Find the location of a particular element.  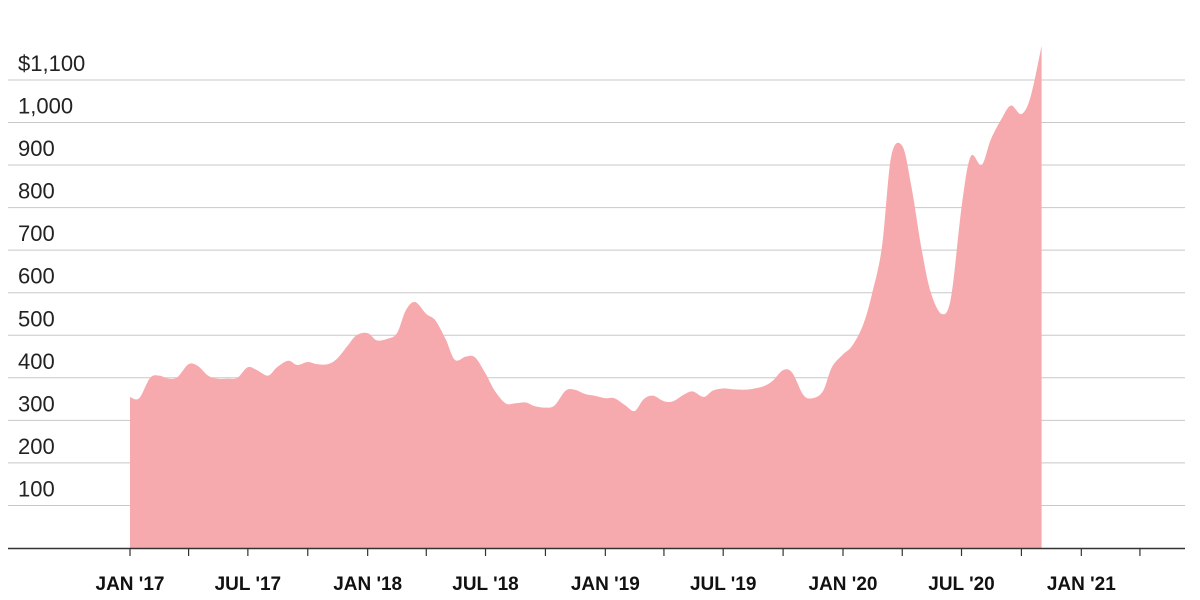

y-tick-label-3: 400 is located at coordinates (36, 361).